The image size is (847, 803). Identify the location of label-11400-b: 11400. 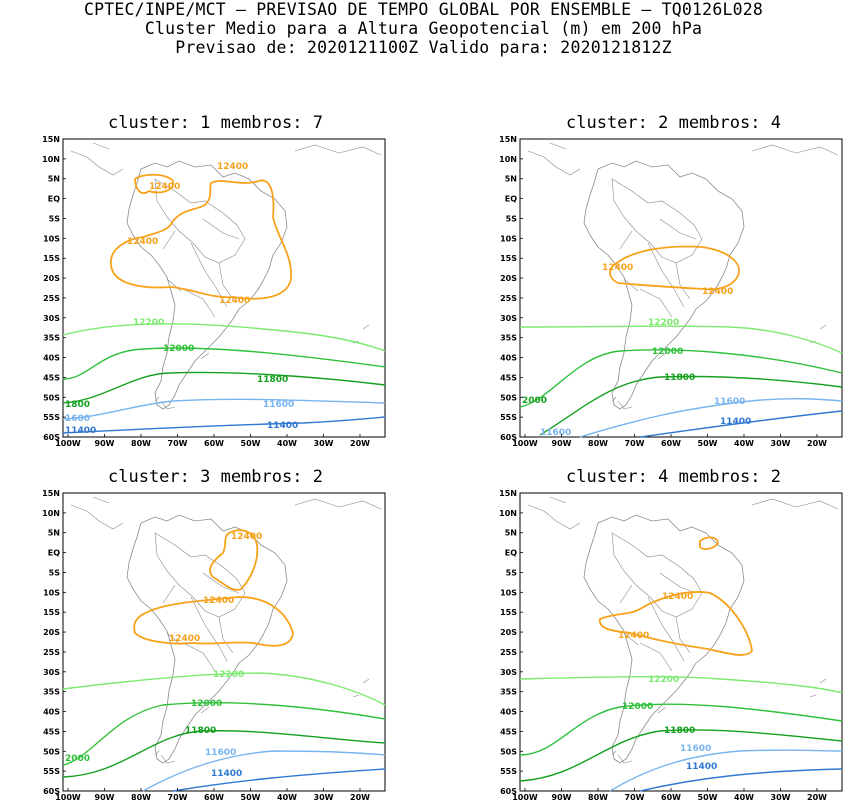
(282, 426).